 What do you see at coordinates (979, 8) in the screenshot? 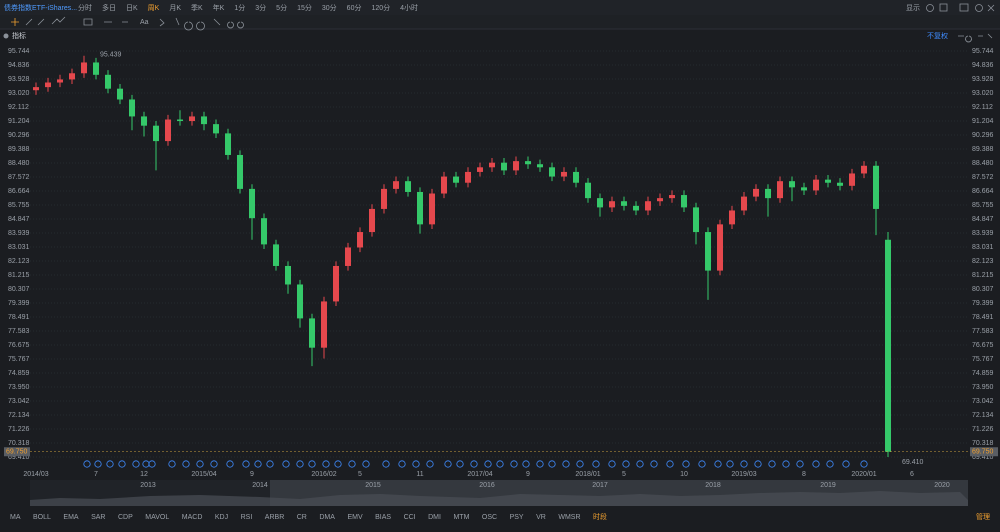
I see `info-icon` at bounding box center [979, 8].